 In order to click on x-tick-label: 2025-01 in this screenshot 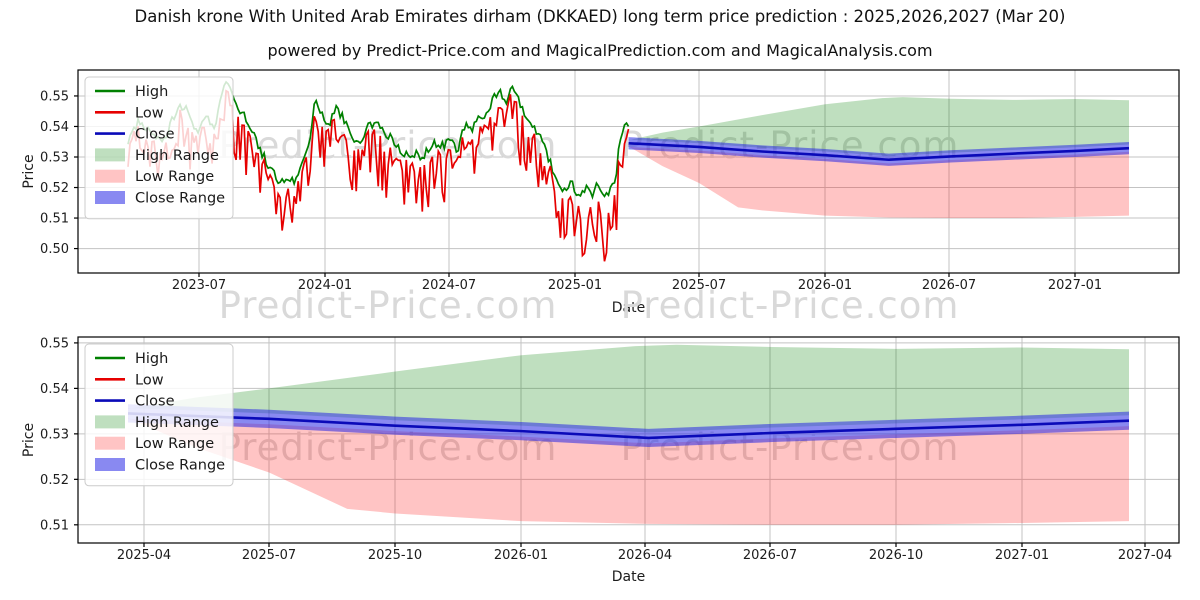, I will do `click(575, 285)`.